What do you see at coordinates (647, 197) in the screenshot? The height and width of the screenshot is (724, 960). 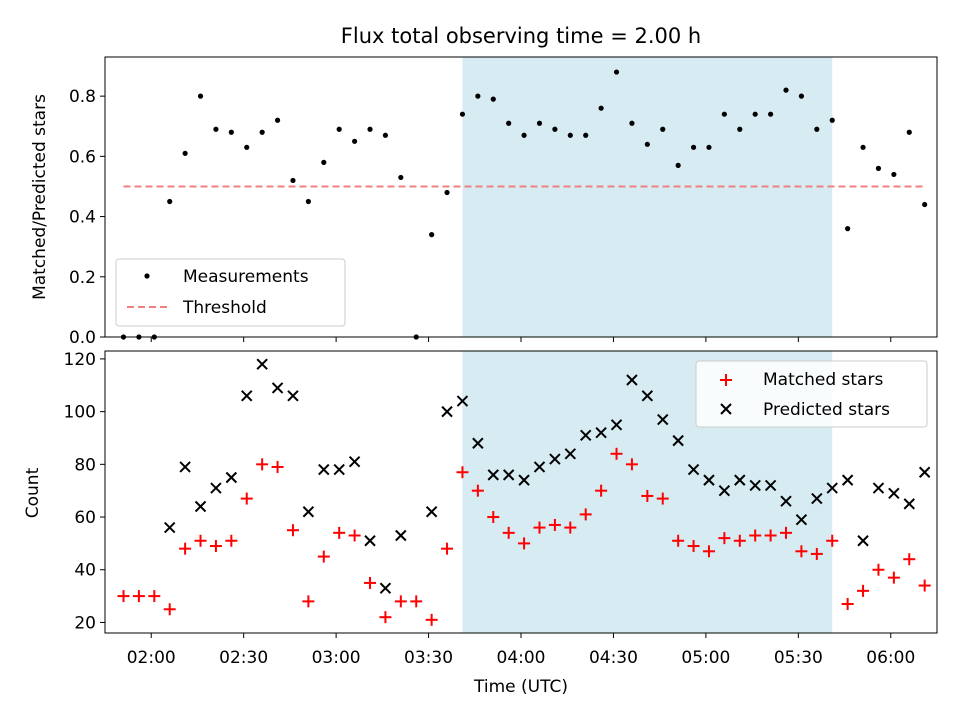 I see `highlight-span-ratio` at bounding box center [647, 197].